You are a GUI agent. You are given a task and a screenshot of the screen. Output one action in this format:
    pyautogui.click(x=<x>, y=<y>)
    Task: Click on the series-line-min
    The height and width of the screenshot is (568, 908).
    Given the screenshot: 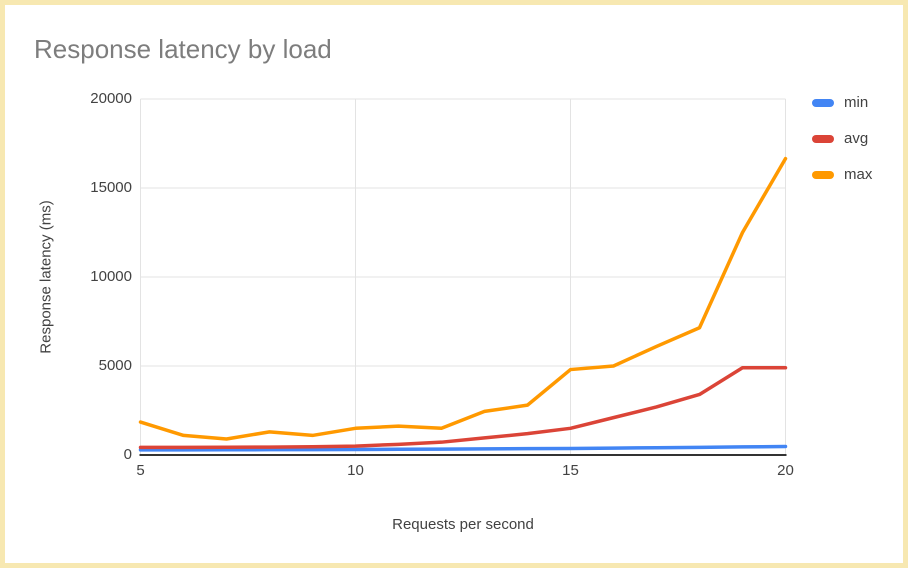 What is the action you would take?
    pyautogui.click(x=463, y=448)
    